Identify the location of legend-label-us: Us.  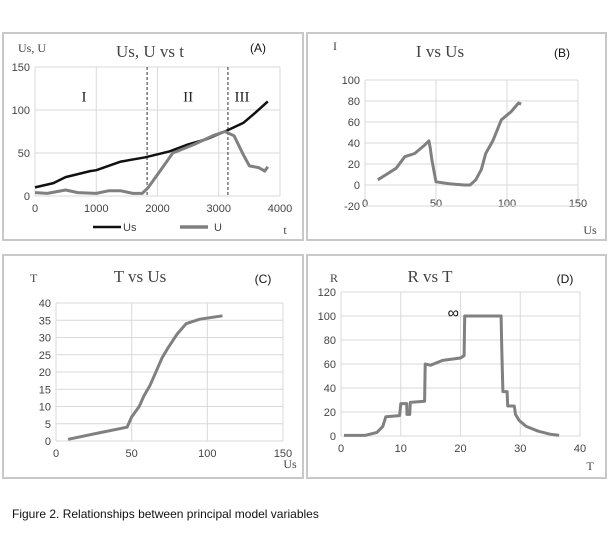
(130, 228).